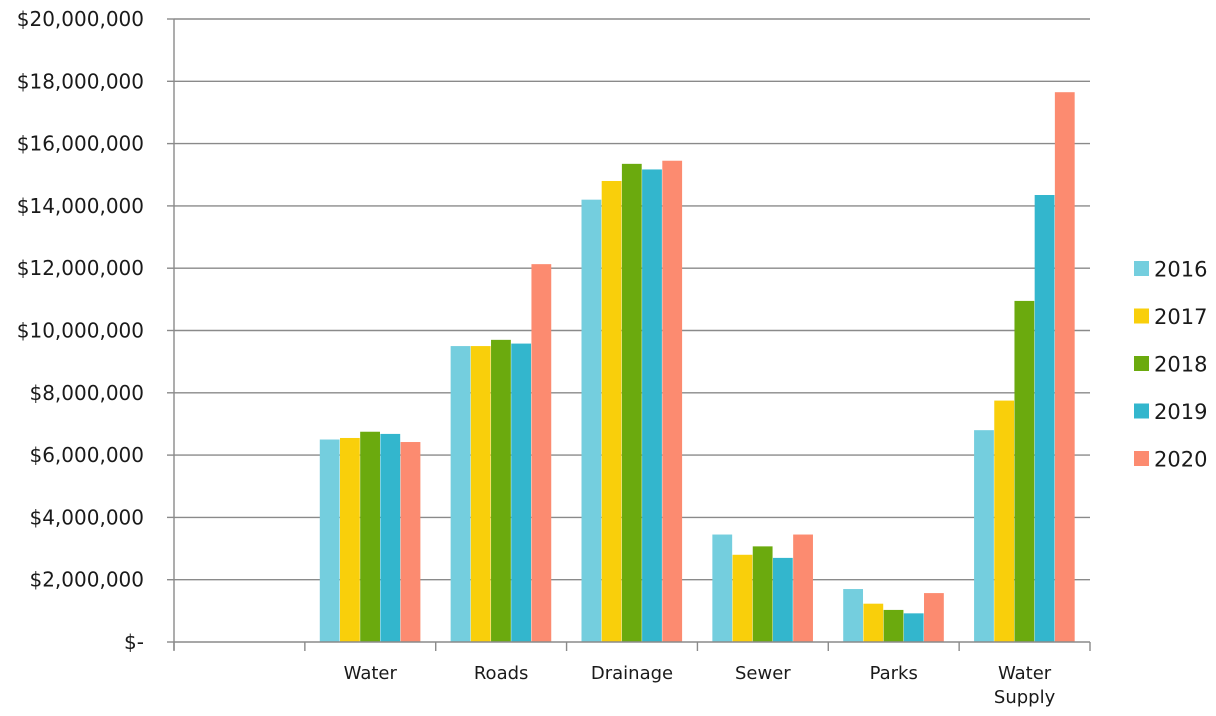 Image resolution: width=1216 pixels, height=716 pixels. What do you see at coordinates (86, 393) in the screenshot?
I see `y-tick-label: $8,000,000` at bounding box center [86, 393].